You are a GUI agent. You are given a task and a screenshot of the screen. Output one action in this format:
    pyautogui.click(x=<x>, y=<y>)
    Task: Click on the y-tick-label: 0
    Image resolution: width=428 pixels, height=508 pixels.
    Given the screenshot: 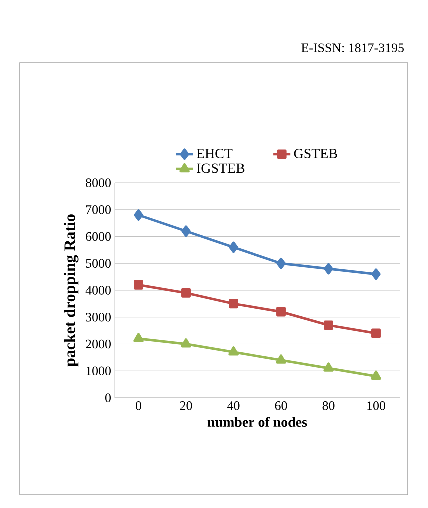 What is the action you would take?
    pyautogui.click(x=108, y=398)
    